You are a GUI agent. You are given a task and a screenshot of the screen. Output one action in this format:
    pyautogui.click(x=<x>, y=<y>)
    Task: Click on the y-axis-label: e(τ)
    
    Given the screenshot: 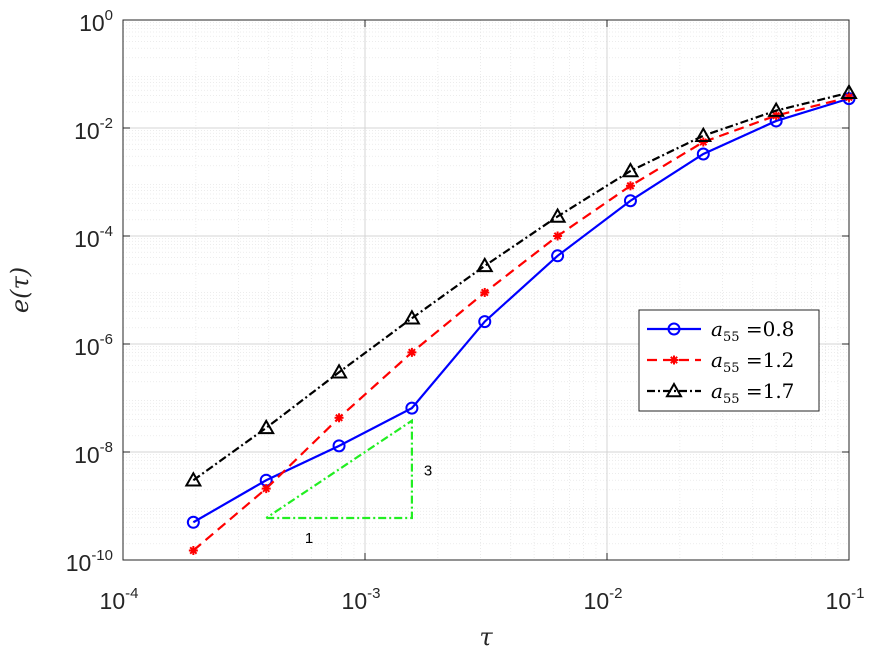 What is the action you would take?
    pyautogui.click(x=20, y=290)
    